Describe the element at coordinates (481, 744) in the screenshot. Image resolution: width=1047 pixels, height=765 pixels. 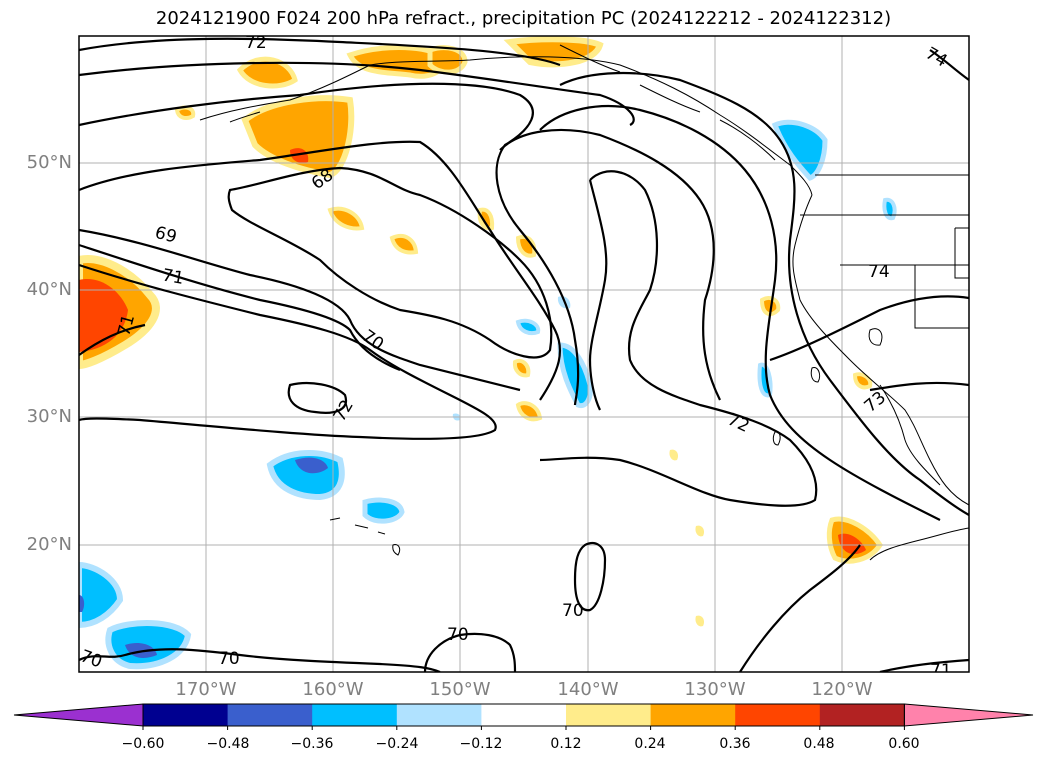
I see `colorbar-label: −0.12` at that location.